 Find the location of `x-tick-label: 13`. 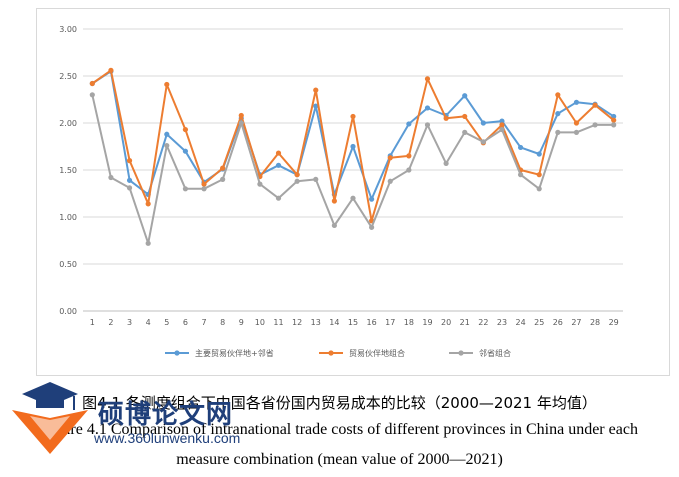

x-tick-label: 13 is located at coordinates (316, 322).